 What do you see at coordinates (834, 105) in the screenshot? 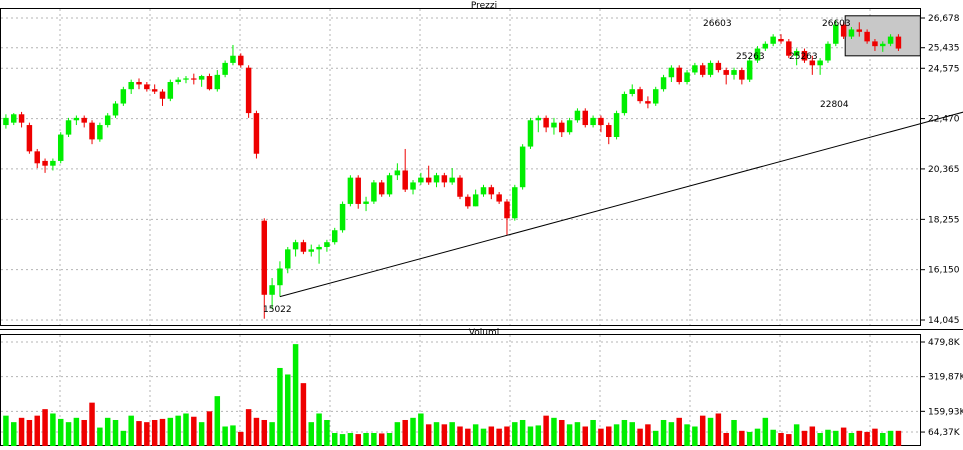
I see `trendline-end-label: 22804` at bounding box center [834, 105].